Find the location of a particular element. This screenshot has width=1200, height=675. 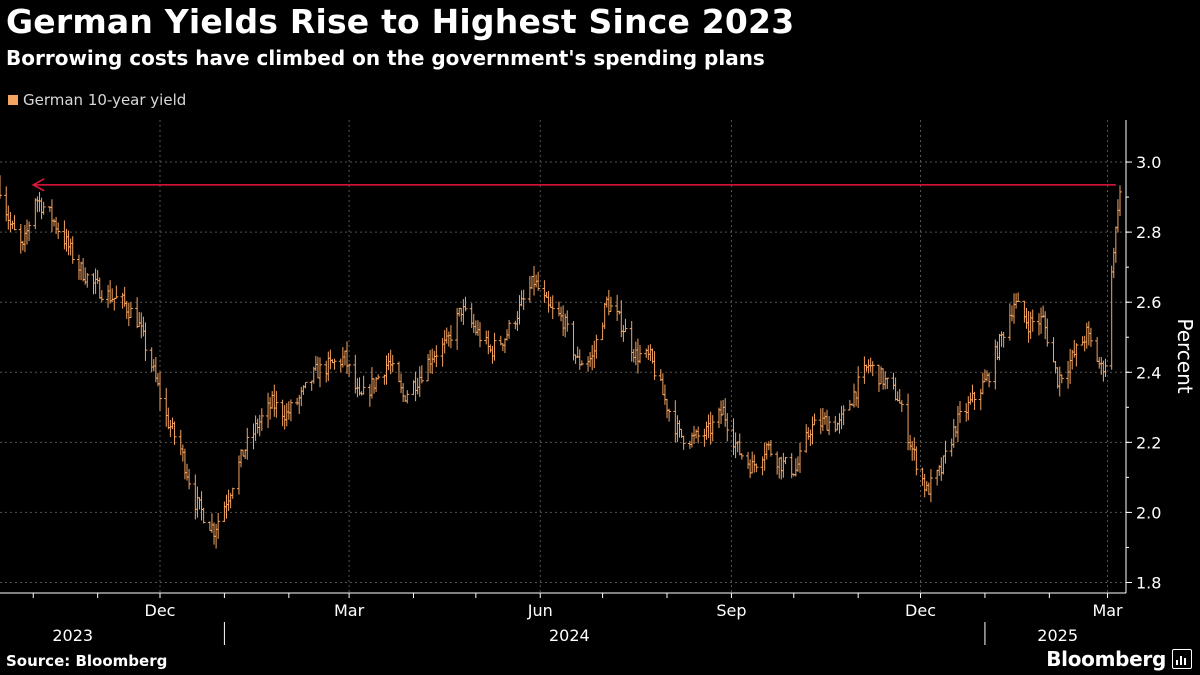

x-tick-label: Jun is located at coordinates (540, 610).